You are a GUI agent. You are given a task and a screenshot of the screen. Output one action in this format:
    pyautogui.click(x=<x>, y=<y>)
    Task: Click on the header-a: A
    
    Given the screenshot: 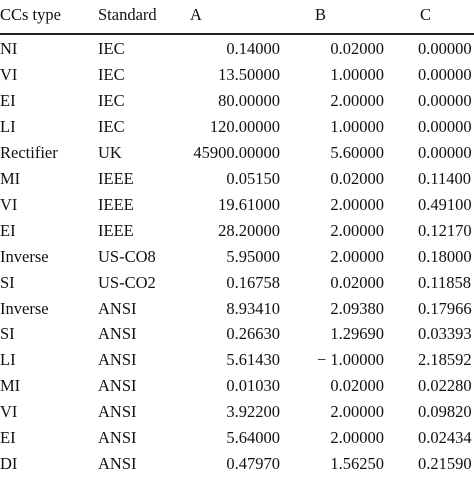 What is the action you would take?
    pyautogui.click(x=196, y=14)
    